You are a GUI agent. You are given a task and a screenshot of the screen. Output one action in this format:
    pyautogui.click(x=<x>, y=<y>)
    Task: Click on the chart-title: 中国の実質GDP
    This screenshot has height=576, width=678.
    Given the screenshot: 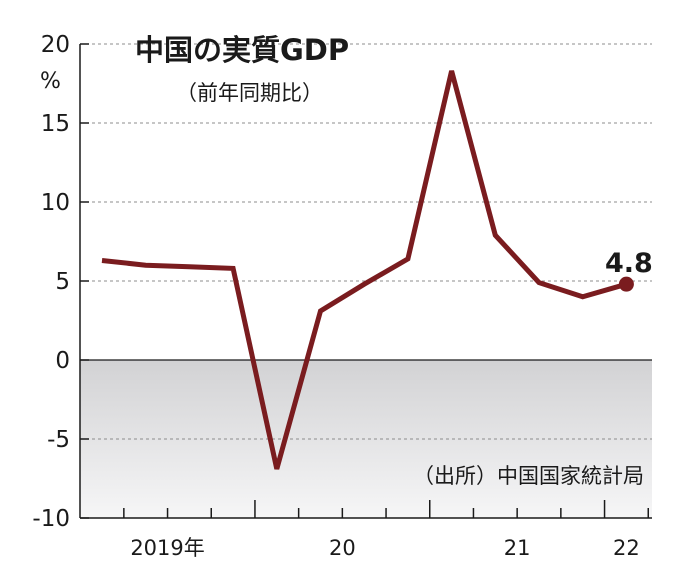 What is the action you would take?
    pyautogui.click(x=242, y=50)
    